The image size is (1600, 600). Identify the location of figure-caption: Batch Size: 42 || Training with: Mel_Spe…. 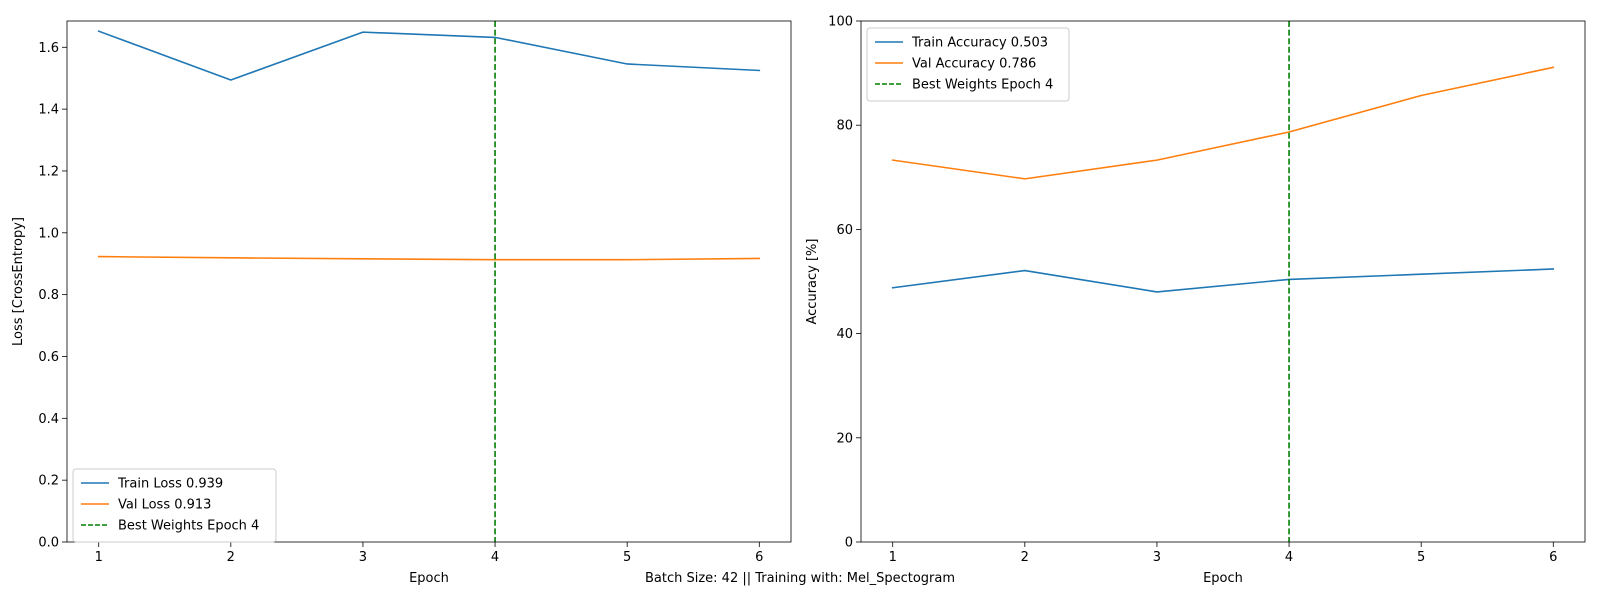
(800, 578).